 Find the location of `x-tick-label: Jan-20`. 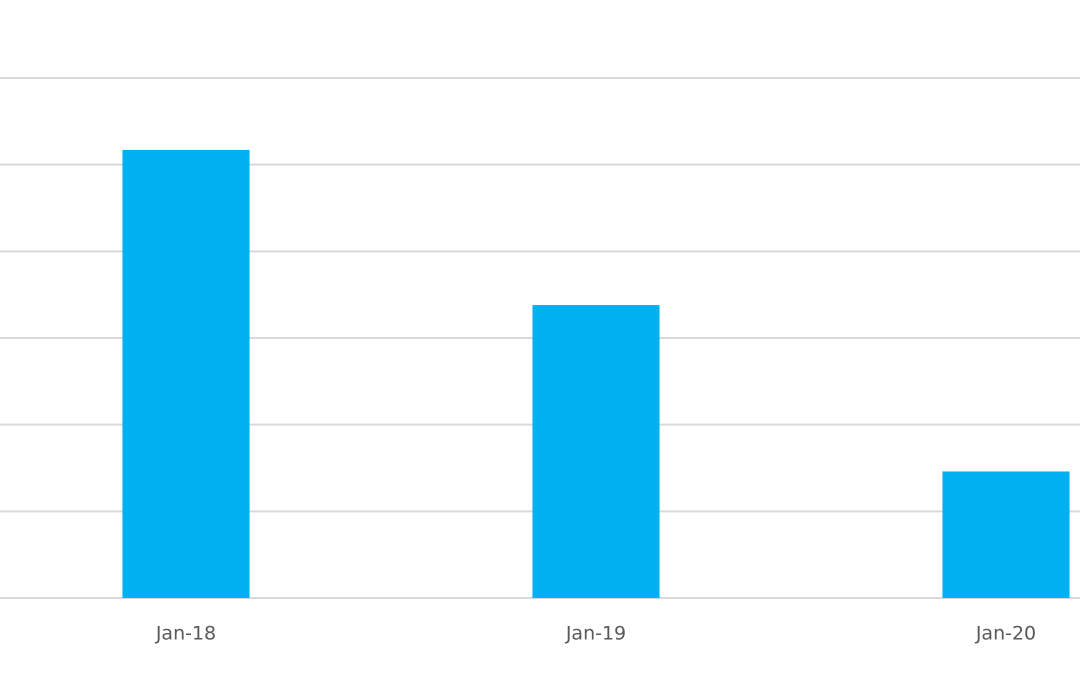

x-tick-label: Jan-20 is located at coordinates (1005, 634).